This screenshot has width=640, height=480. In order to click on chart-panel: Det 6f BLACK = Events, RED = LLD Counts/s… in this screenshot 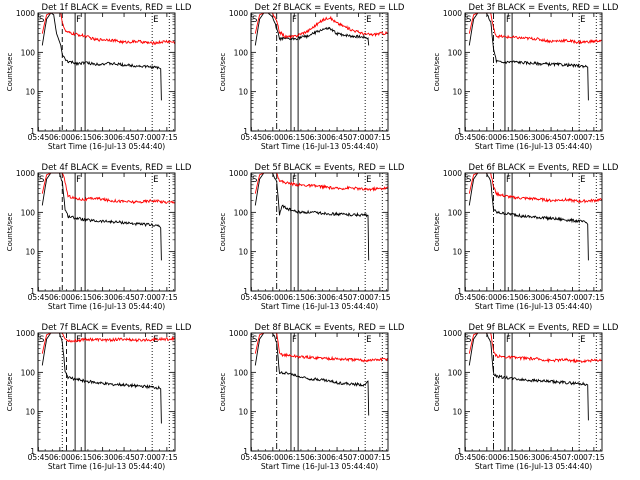, I will do `click(526, 237)`.